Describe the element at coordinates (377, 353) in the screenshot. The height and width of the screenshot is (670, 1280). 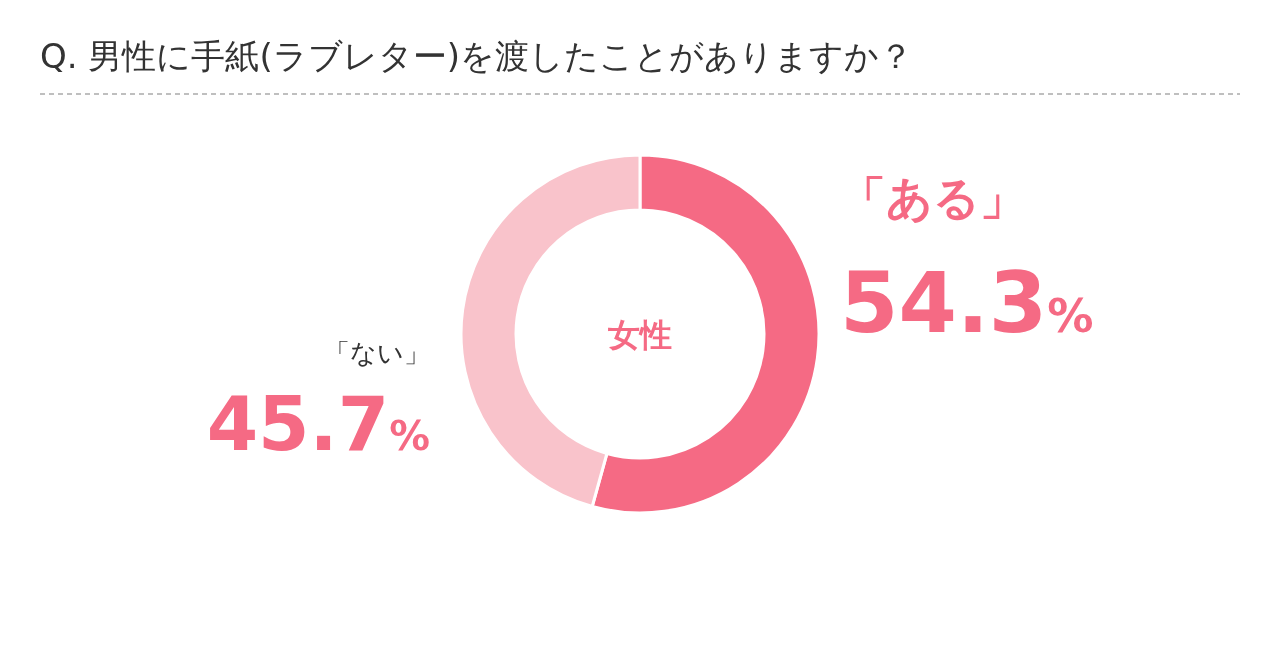
I see `slice-label: 「ない」` at that location.